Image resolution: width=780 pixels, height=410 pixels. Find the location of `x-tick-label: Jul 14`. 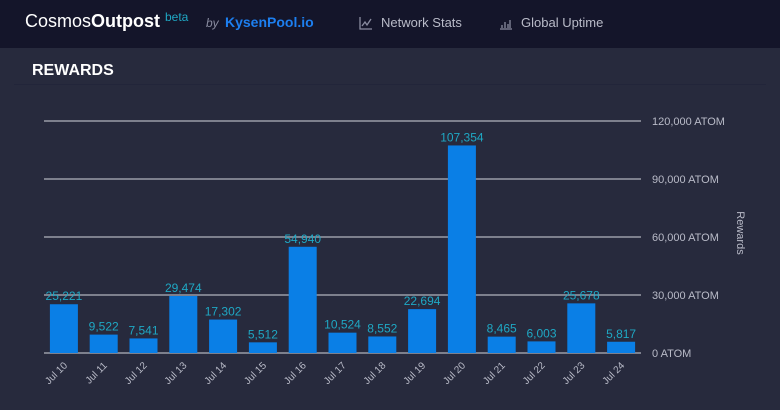

x-tick-label: Jul 14 is located at coordinates (216, 373).